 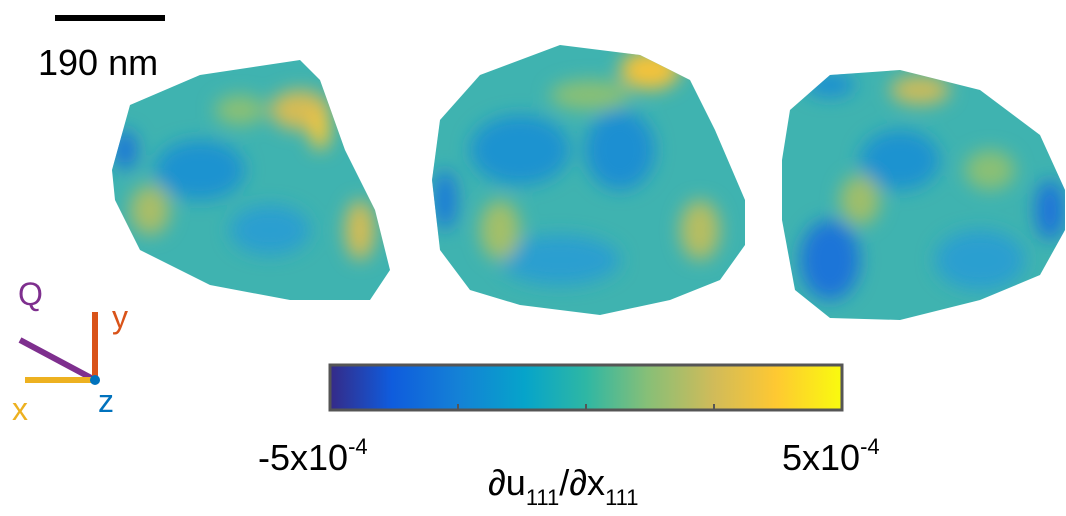 What do you see at coordinates (563, 486) in the screenshot?
I see `colorbar-title: ∂u111/∂x111` at bounding box center [563, 486].